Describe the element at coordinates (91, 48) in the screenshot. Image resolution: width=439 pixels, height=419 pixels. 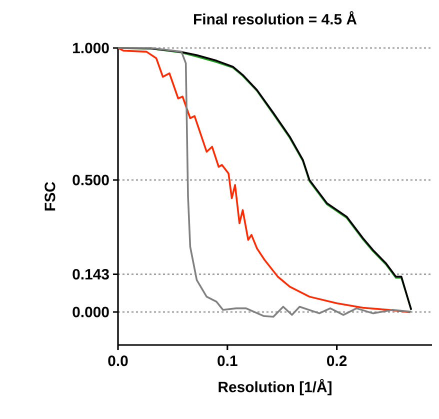
I see `y-tick-label: 1.000` at that location.